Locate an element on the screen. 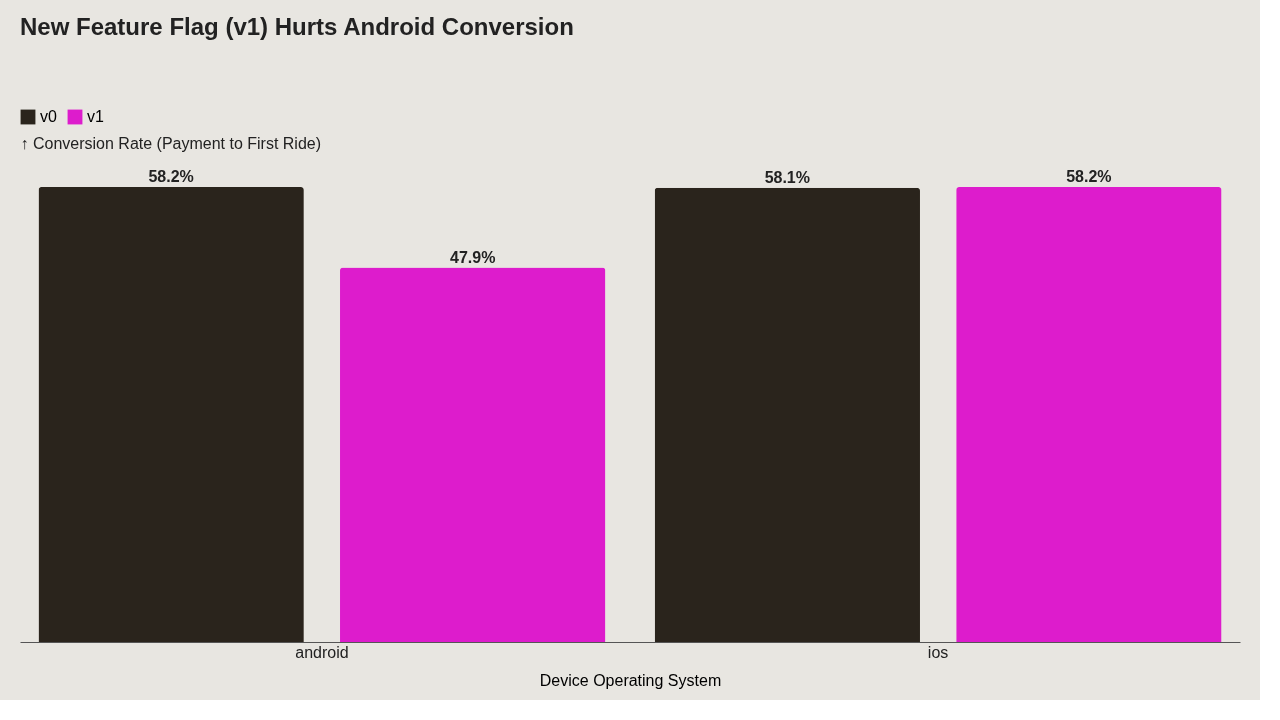  x-tick-label: ios is located at coordinates (938, 652).